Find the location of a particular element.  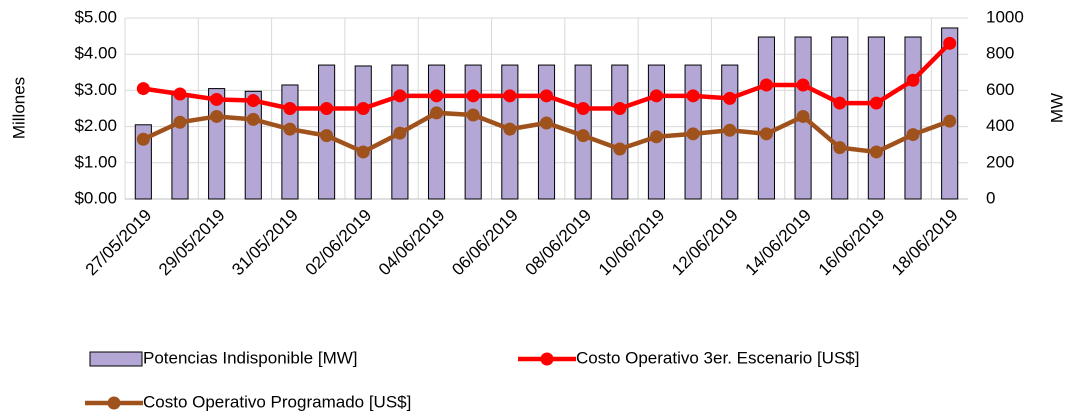

x-tick-label: 08/06/2019 is located at coordinates (559, 243).